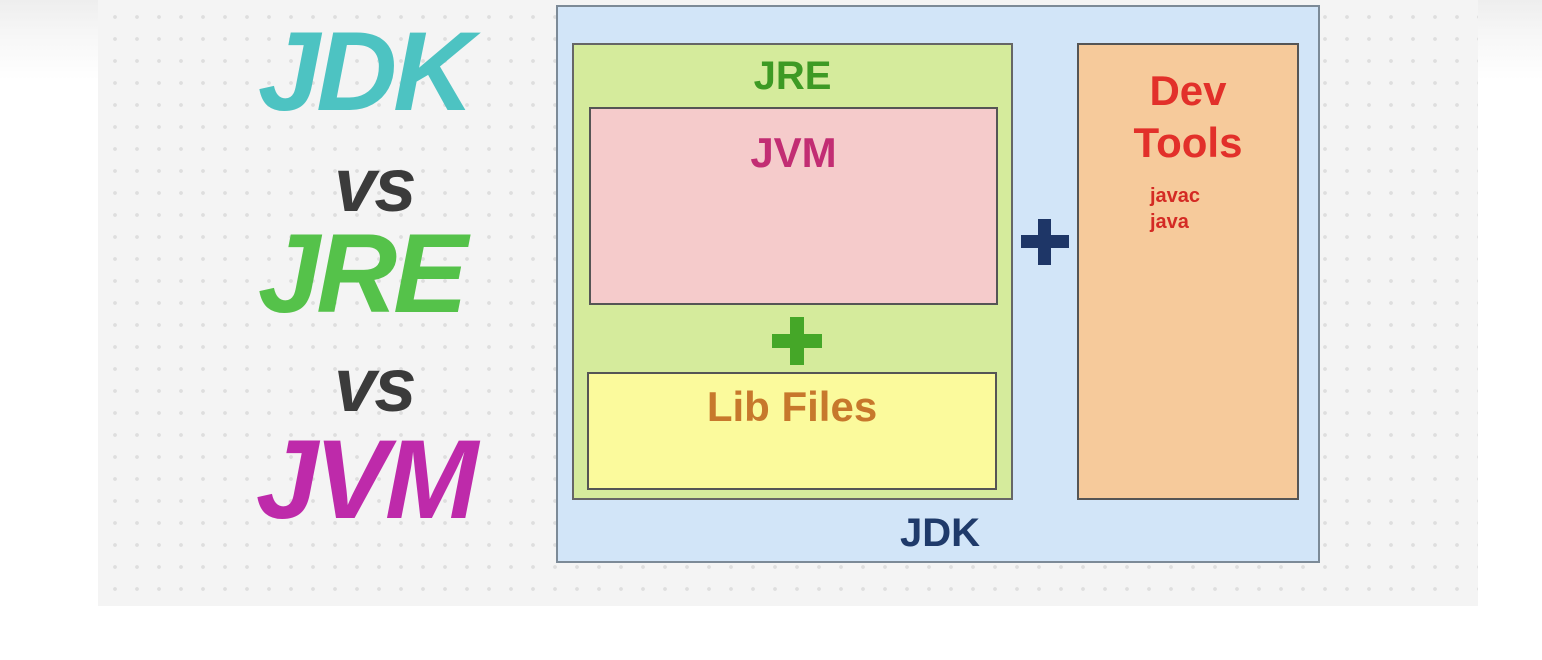 The width and height of the screenshot is (1542, 660). What do you see at coordinates (1169, 222) in the screenshot?
I see `tool-java: java` at bounding box center [1169, 222].